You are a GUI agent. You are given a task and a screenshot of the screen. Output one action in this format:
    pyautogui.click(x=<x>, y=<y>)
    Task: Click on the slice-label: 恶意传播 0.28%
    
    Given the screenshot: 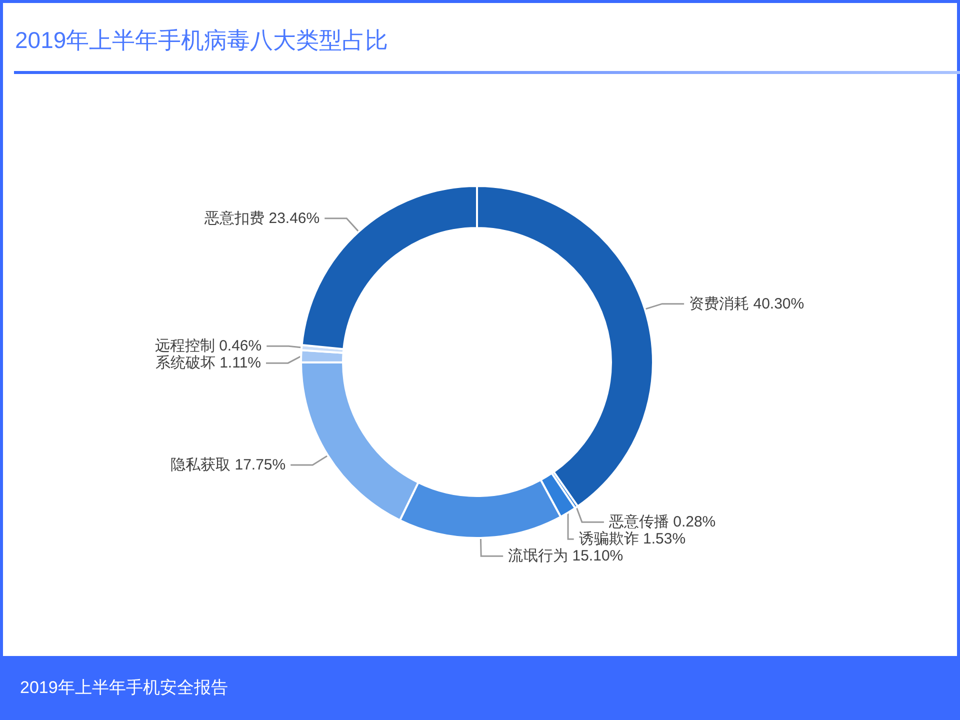 What is the action you would take?
    pyautogui.click(x=662, y=522)
    